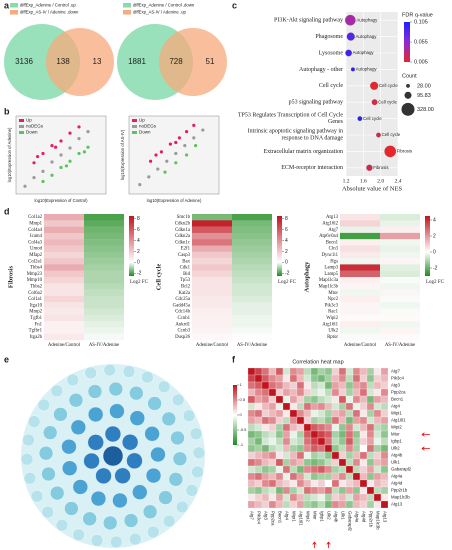 The image size is (452, 550). I want to click on row-label: Casp3, so click(184, 255).